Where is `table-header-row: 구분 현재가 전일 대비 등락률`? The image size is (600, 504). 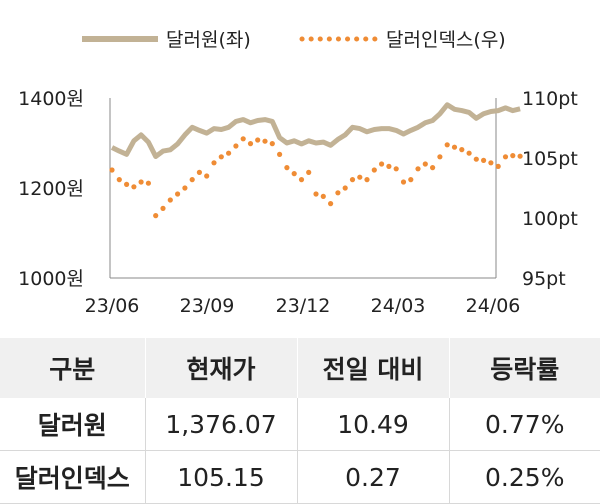
table-header-row: 구분 현재가 전일 대비 등락률 is located at coordinates (300, 368).